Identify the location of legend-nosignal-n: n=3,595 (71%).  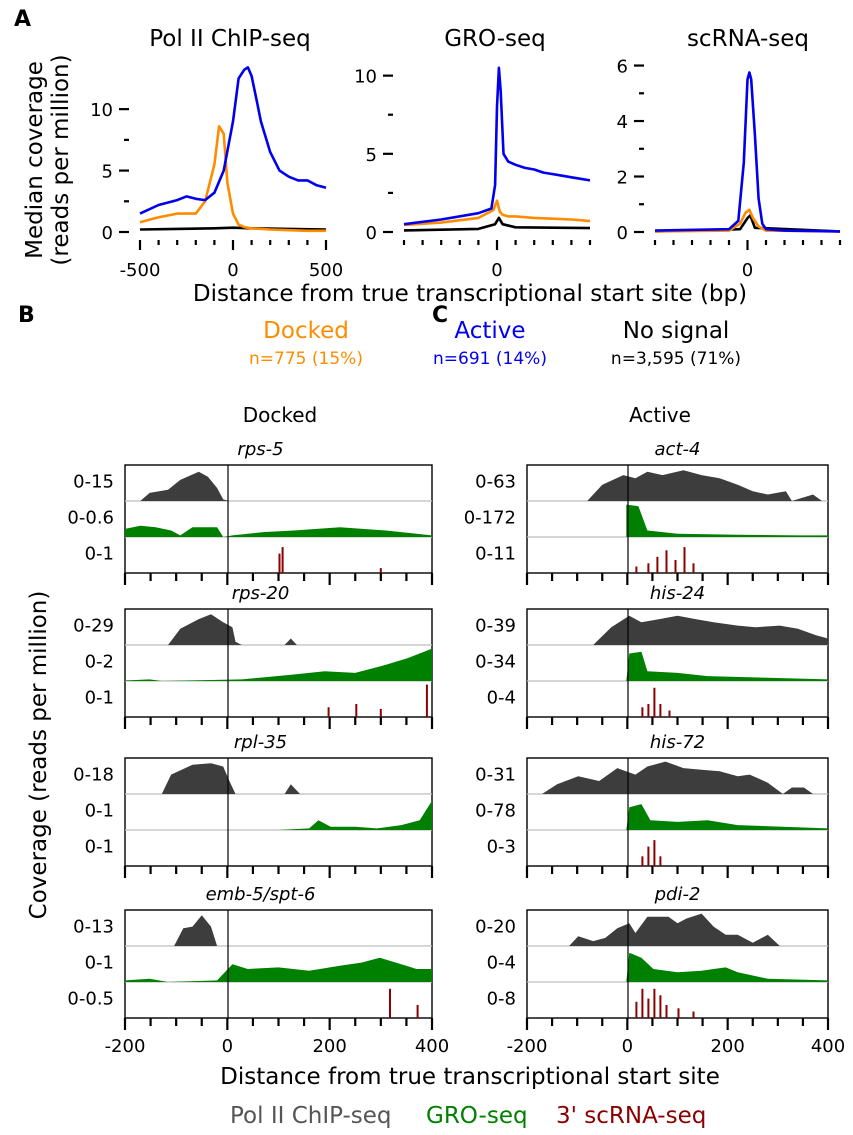
(676, 359).